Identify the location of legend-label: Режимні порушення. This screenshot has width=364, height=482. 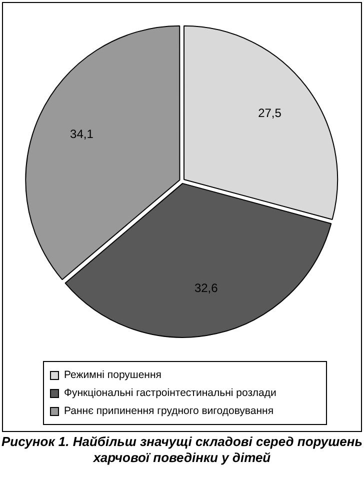
(113, 375).